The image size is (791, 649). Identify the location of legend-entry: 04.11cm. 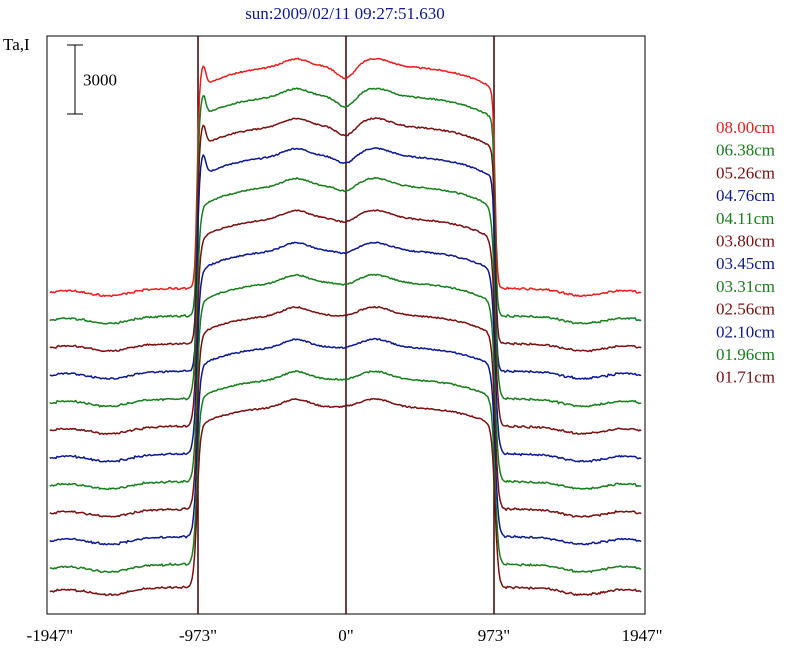
(745, 218).